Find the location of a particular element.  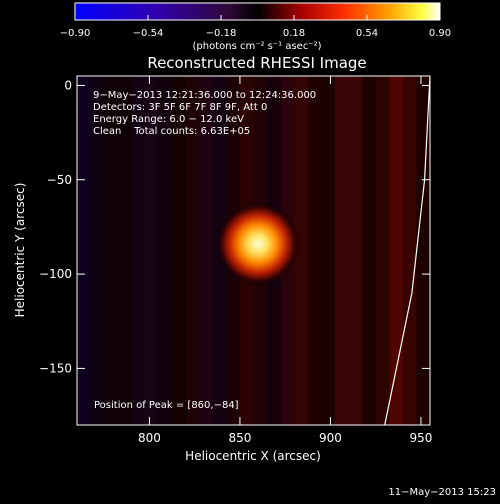

colorbar-ticks: −0.90 −0.54 −0.18 0.18 0.54 0.90 is located at coordinates (255, 27).